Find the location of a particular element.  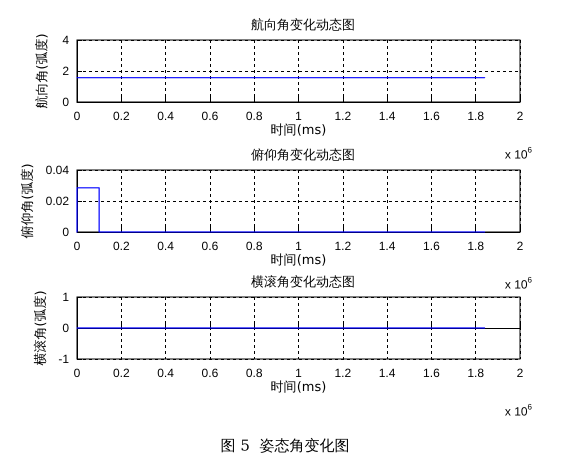

chart-title: 横滚角变化动态图 is located at coordinates (303, 282).